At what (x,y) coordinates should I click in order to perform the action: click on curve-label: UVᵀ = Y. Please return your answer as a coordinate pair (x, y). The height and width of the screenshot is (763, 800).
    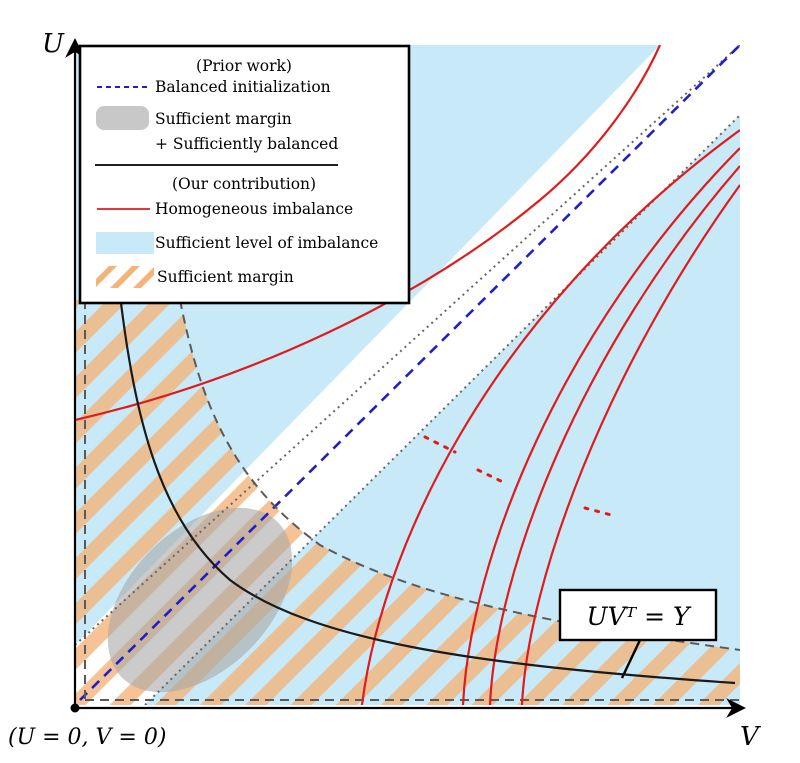
    Looking at the image, I should click on (639, 616).